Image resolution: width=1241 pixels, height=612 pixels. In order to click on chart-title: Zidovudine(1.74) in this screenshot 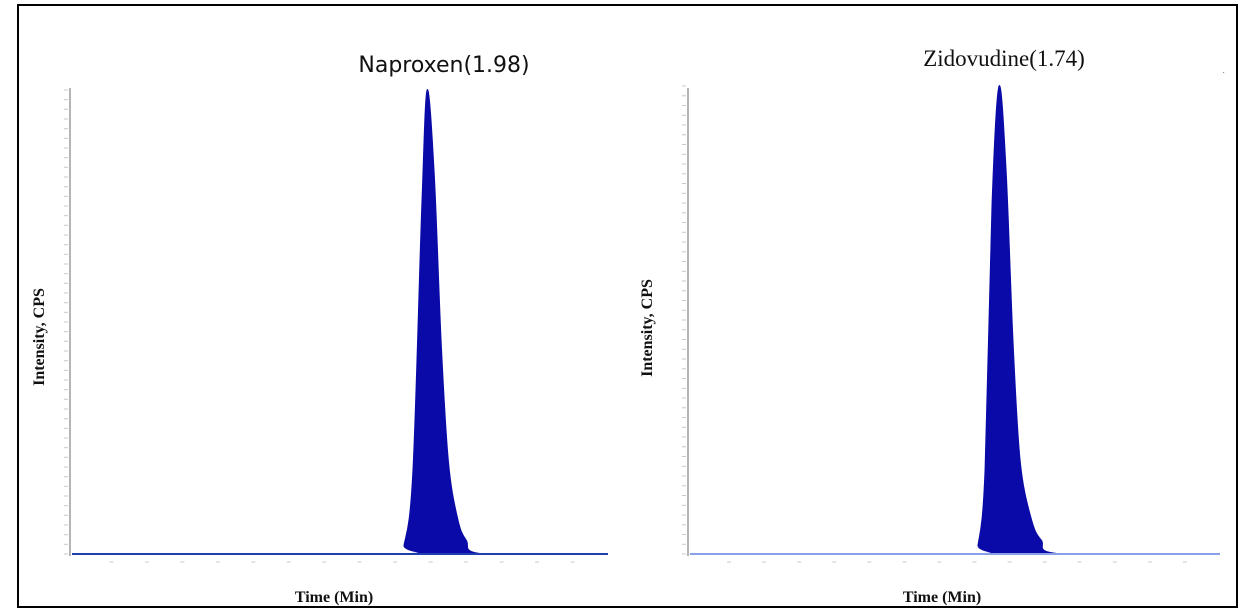, I will do `click(1004, 58)`.